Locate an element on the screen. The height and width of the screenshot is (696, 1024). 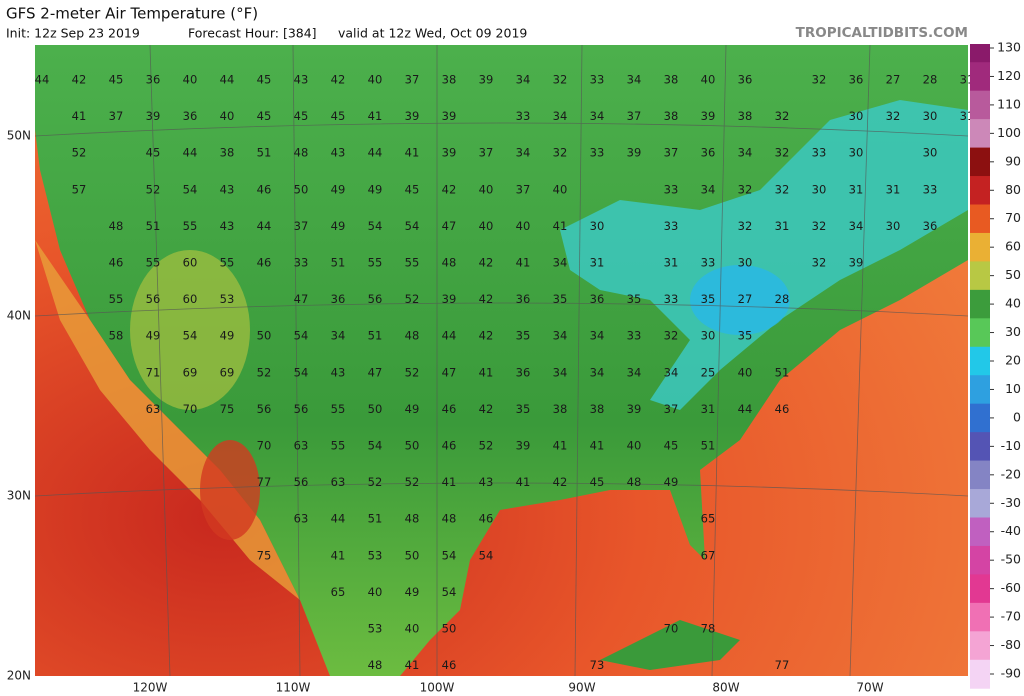
colorbar-label: 0 is located at coordinates (1017, 416).